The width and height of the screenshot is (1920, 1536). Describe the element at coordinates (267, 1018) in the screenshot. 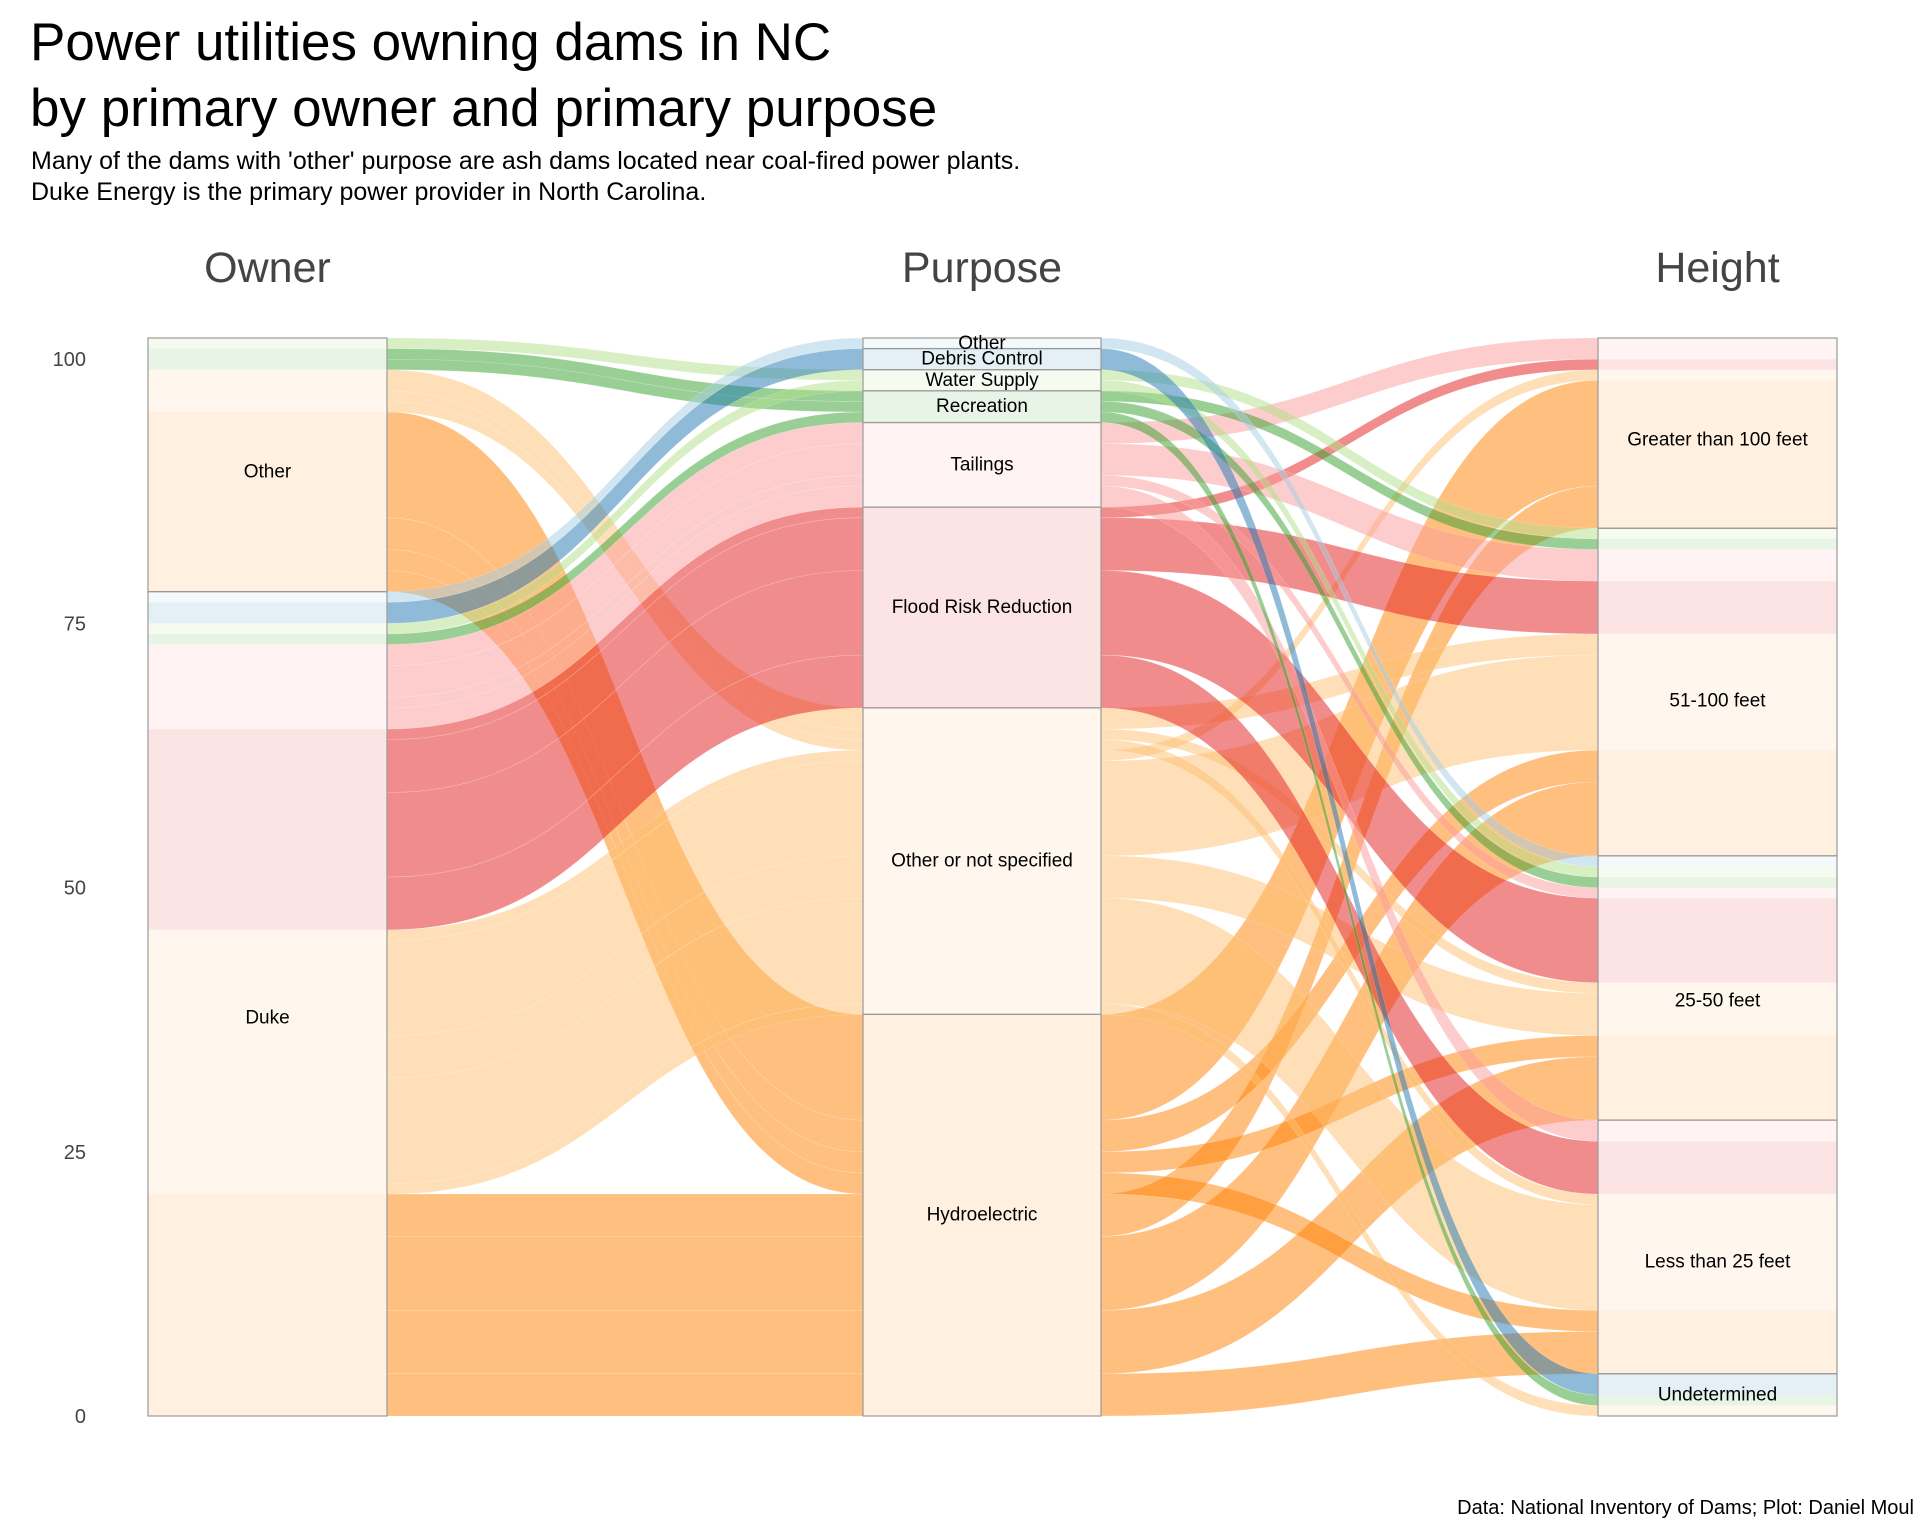

I see `stratum-label-duke: Duke` at that location.